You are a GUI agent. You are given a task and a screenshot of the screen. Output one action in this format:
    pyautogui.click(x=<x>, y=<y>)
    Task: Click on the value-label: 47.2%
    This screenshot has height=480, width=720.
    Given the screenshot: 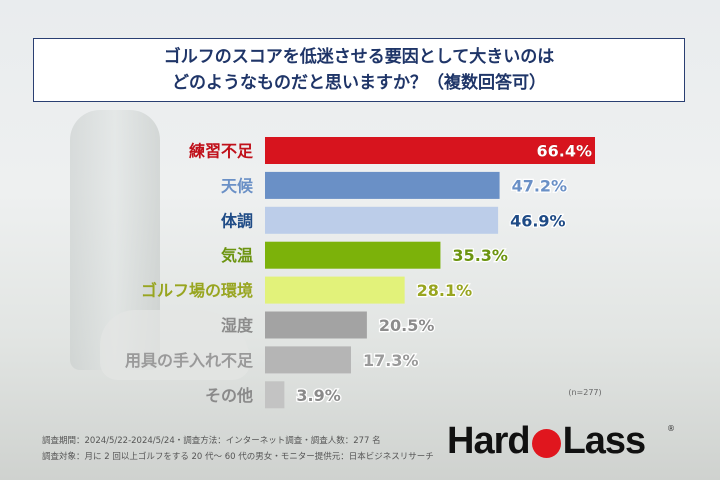 What is the action you would take?
    pyautogui.click(x=540, y=185)
    